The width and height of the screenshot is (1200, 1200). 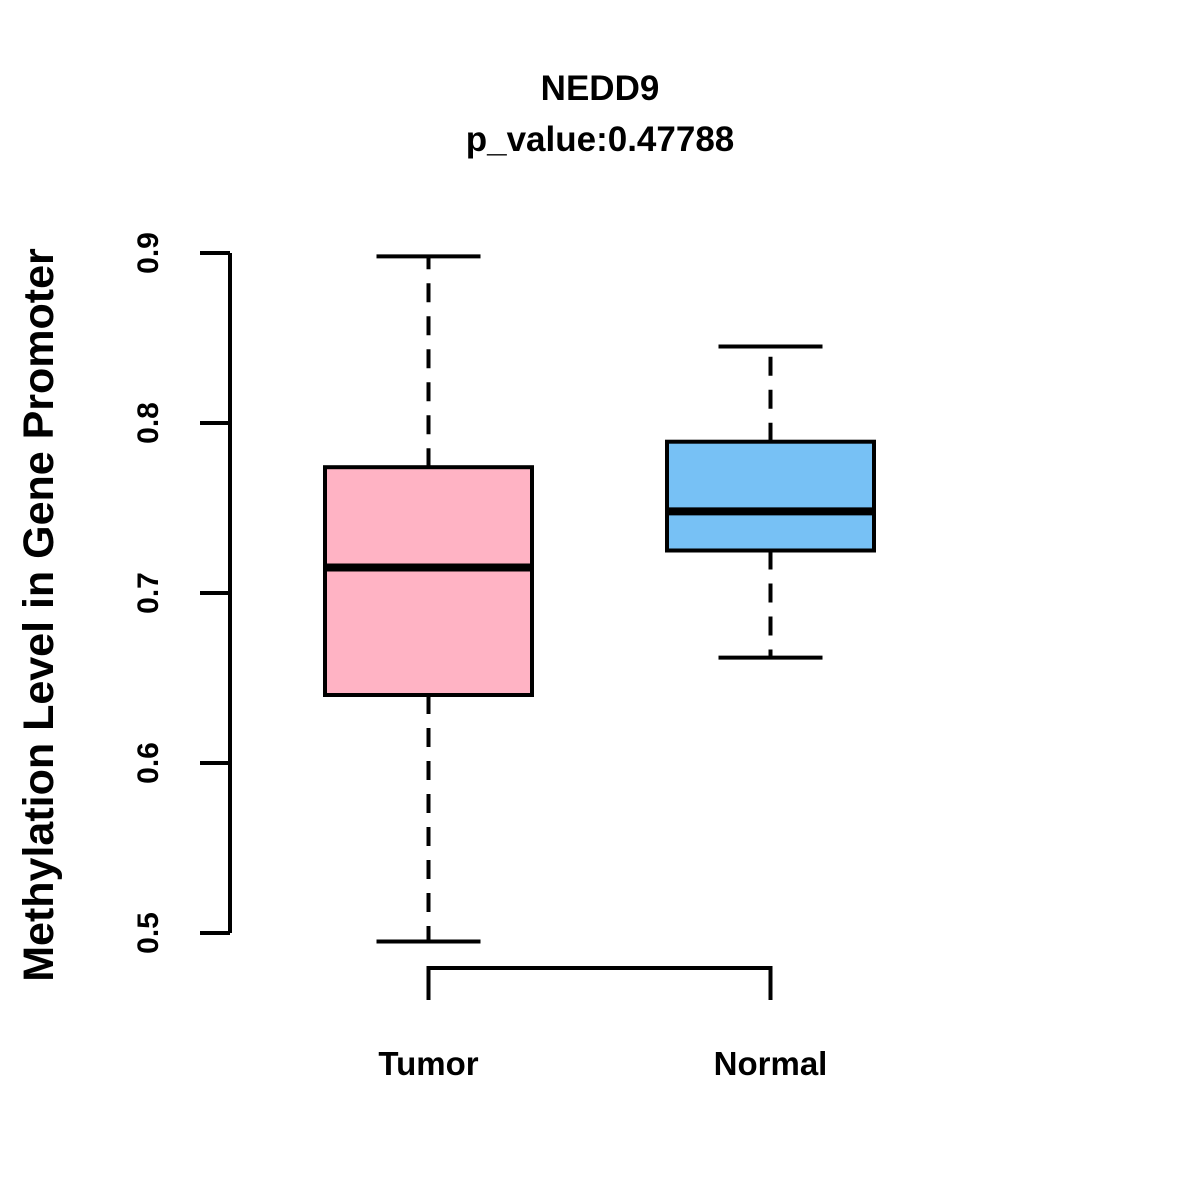 What do you see at coordinates (148, 253) in the screenshot?
I see `y-axis-tick-label: 0.9` at bounding box center [148, 253].